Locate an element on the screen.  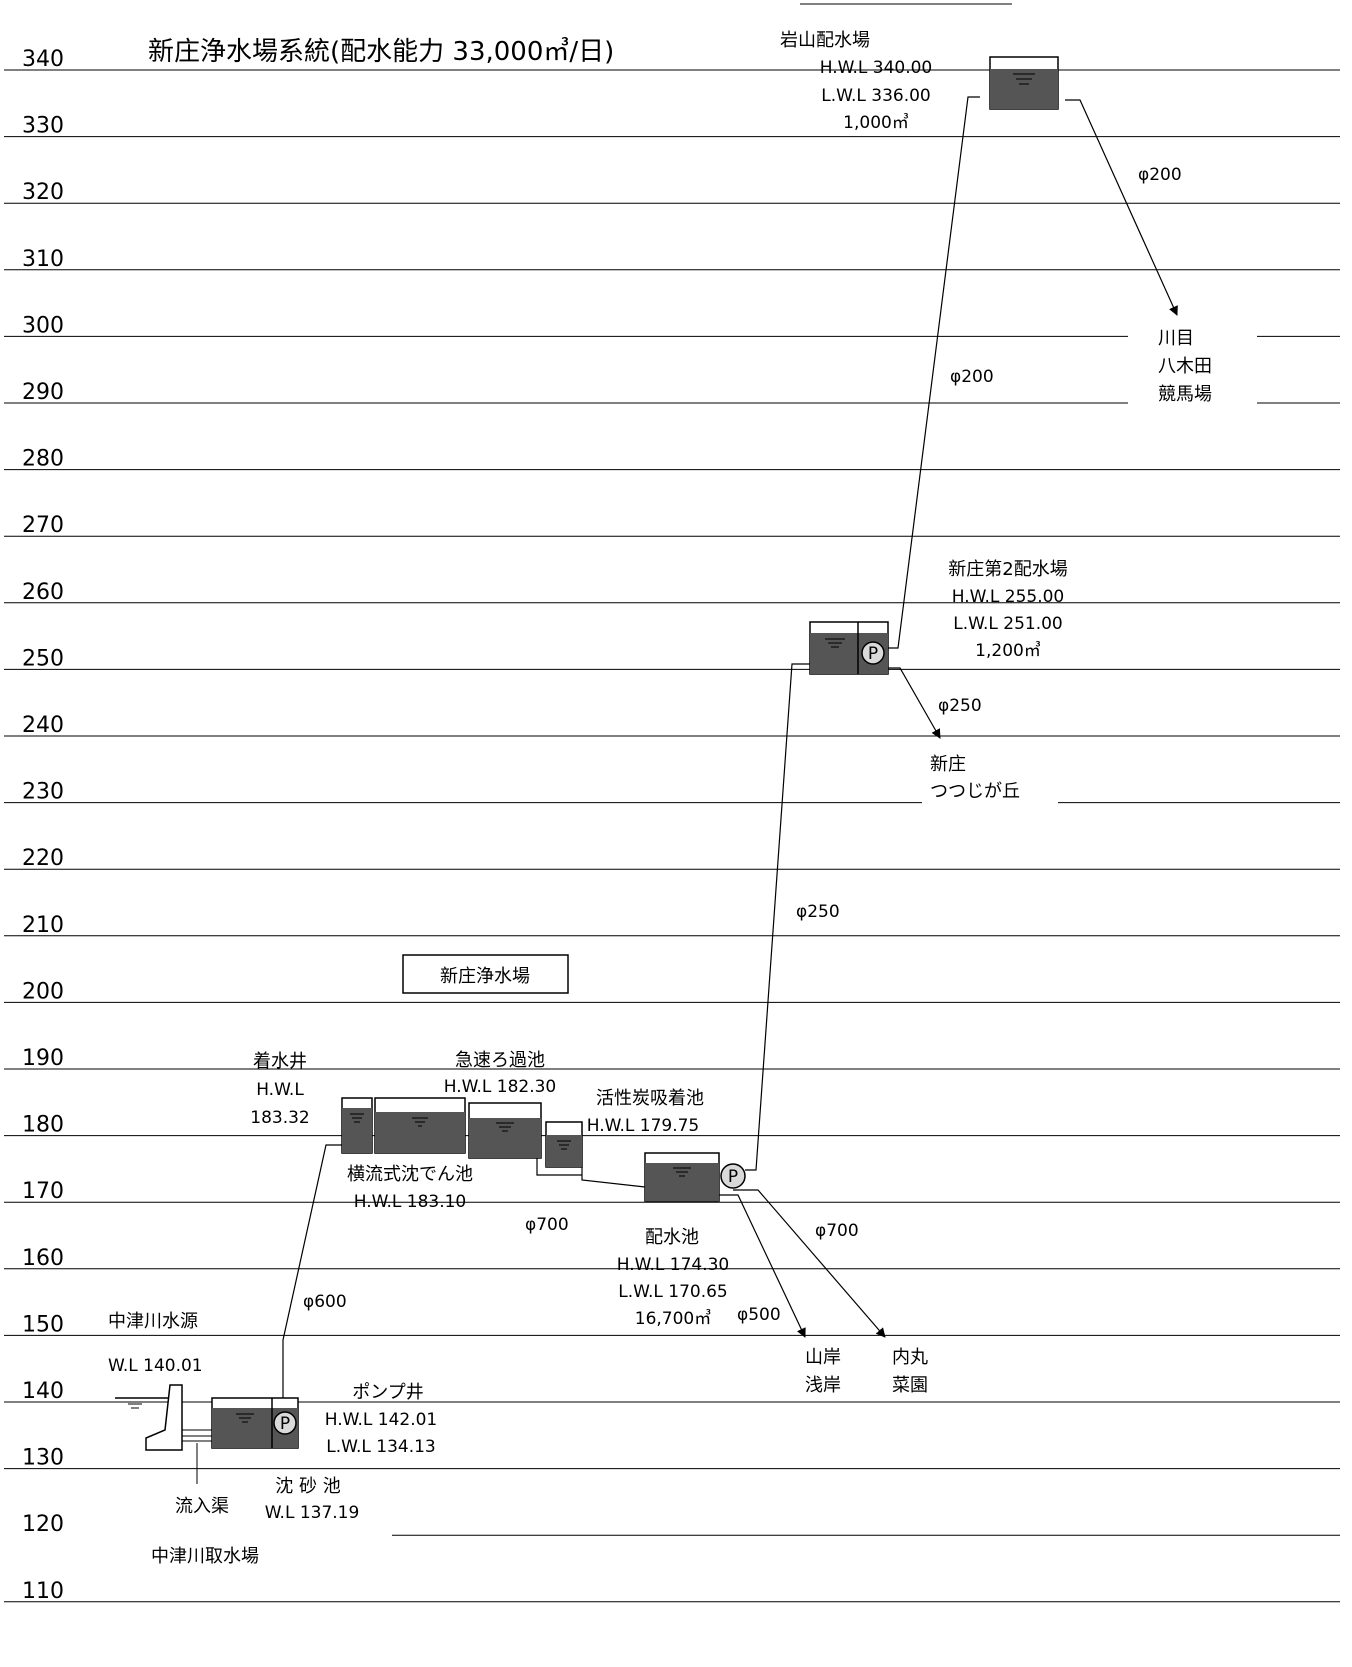
receiving-well-hwl-label: H.W.L is located at coordinates (280, 1090).